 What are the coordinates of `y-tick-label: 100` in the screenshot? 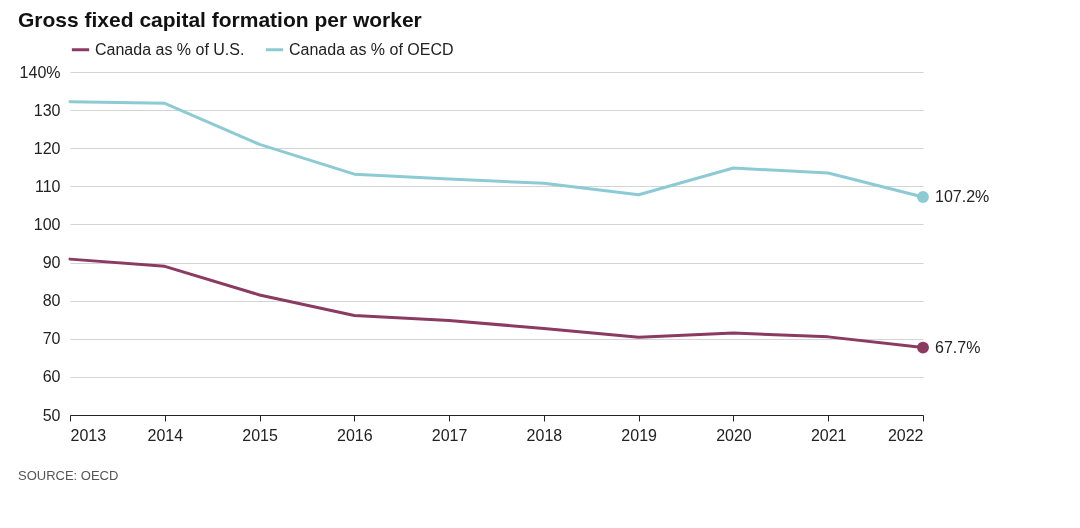 It's located at (47, 224).